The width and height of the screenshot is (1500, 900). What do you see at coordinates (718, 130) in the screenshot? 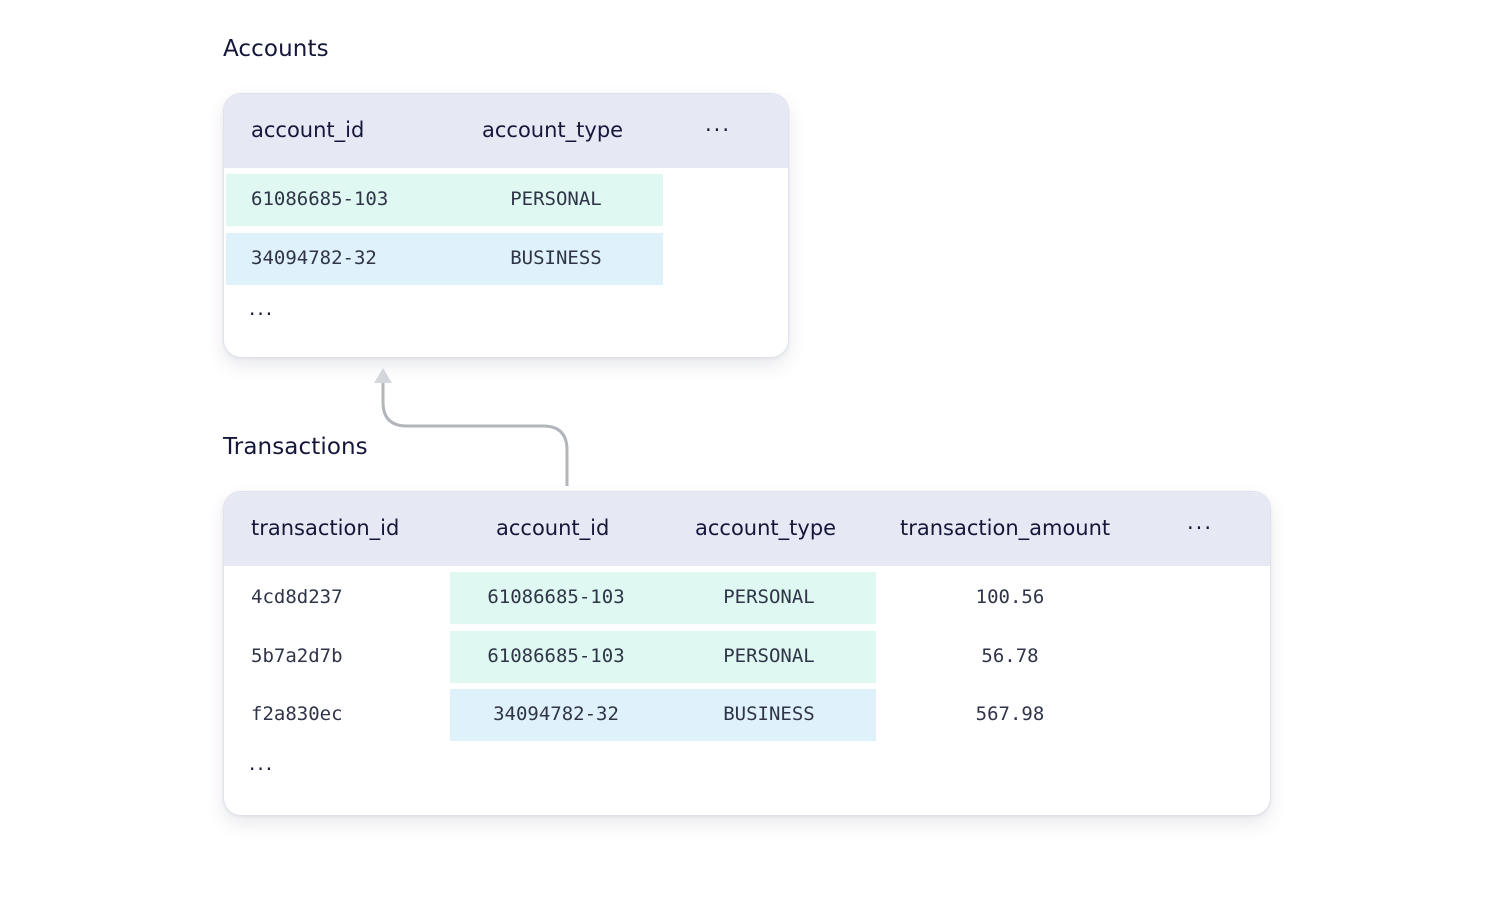
I see `accounts-col-more: ···` at bounding box center [718, 130].